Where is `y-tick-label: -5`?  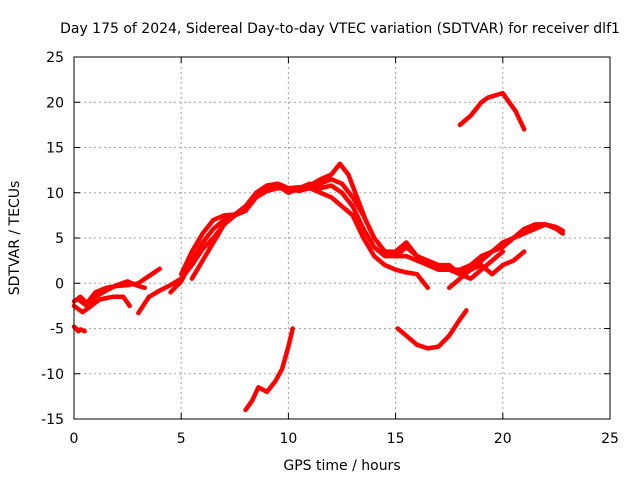 y-tick-label: -5 is located at coordinates (57, 330).